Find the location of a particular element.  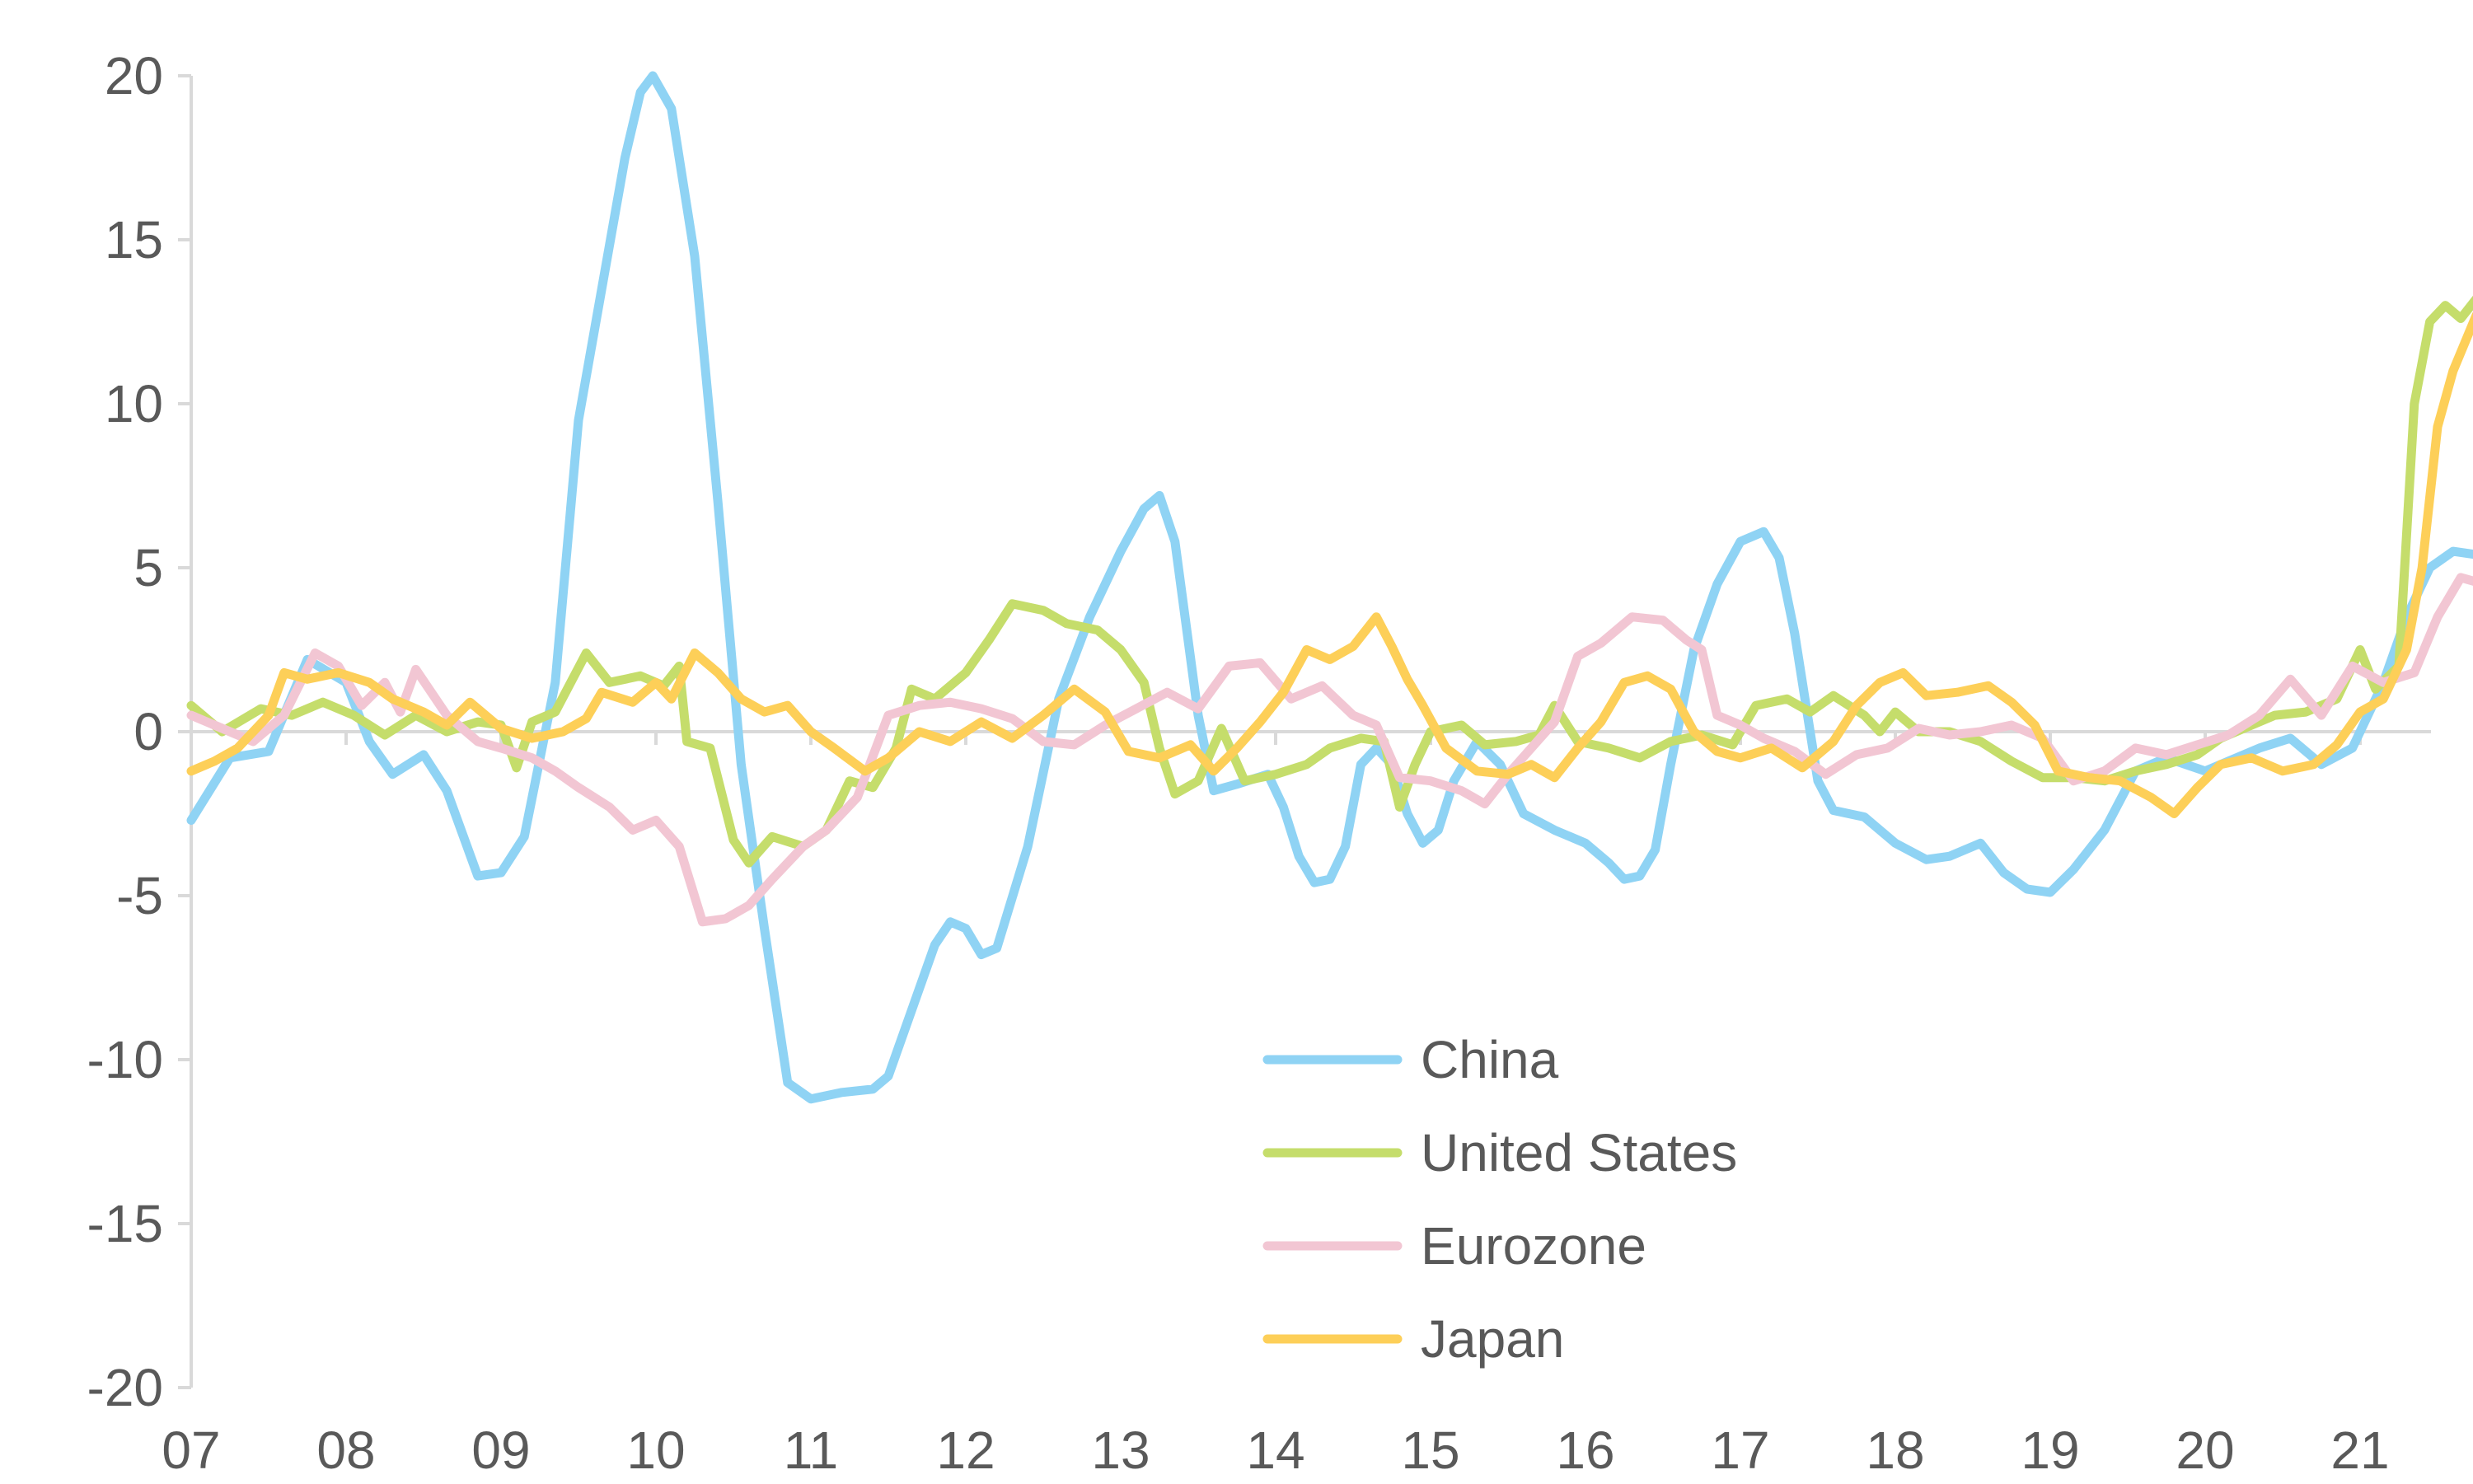

y-tick-label: -5 is located at coordinates (139, 896).